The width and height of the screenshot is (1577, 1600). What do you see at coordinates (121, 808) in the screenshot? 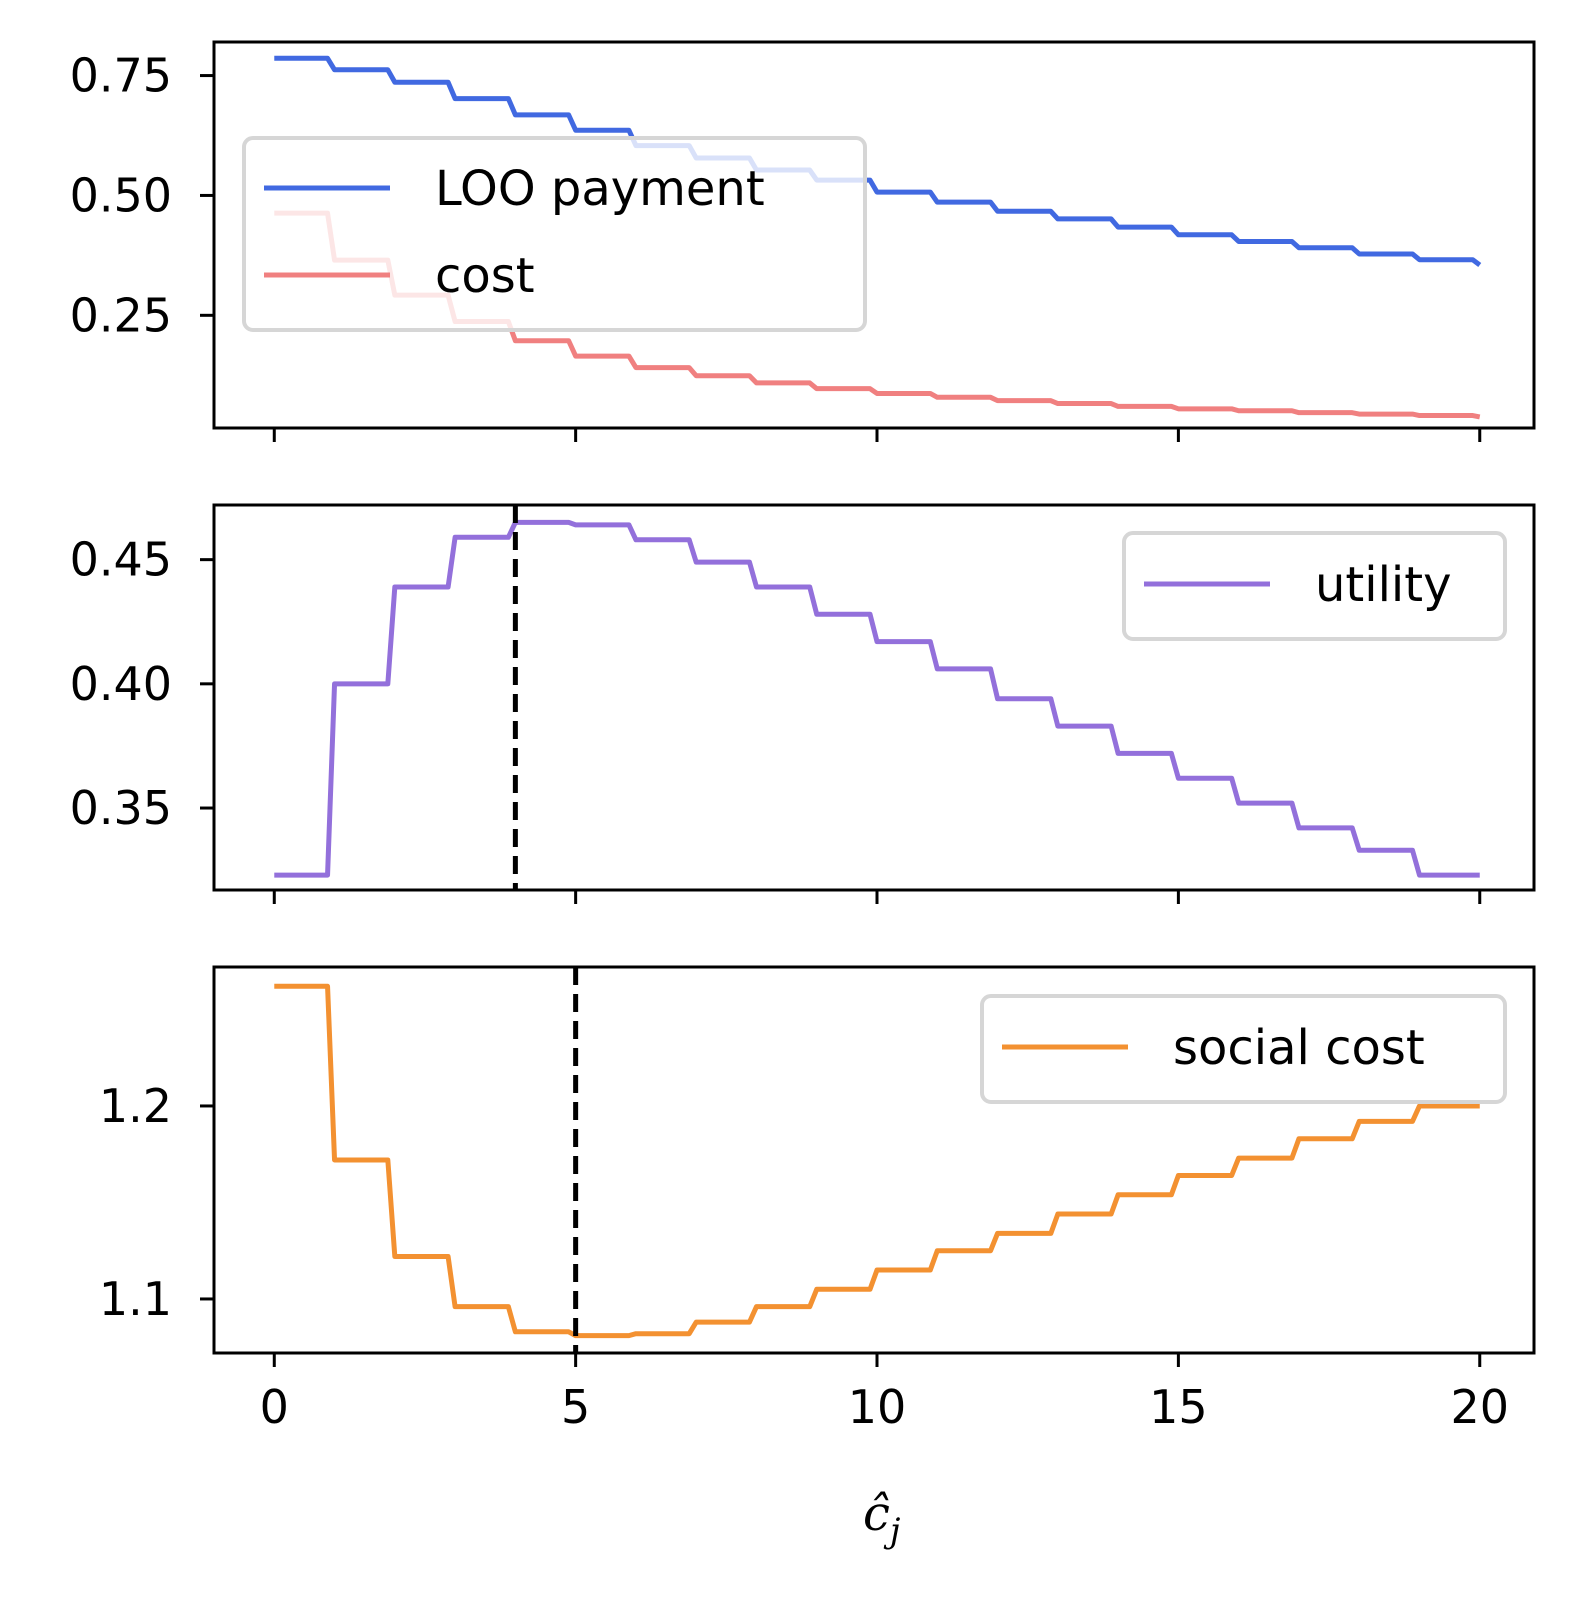
I see `y-tick-label: 0.35` at bounding box center [121, 808].